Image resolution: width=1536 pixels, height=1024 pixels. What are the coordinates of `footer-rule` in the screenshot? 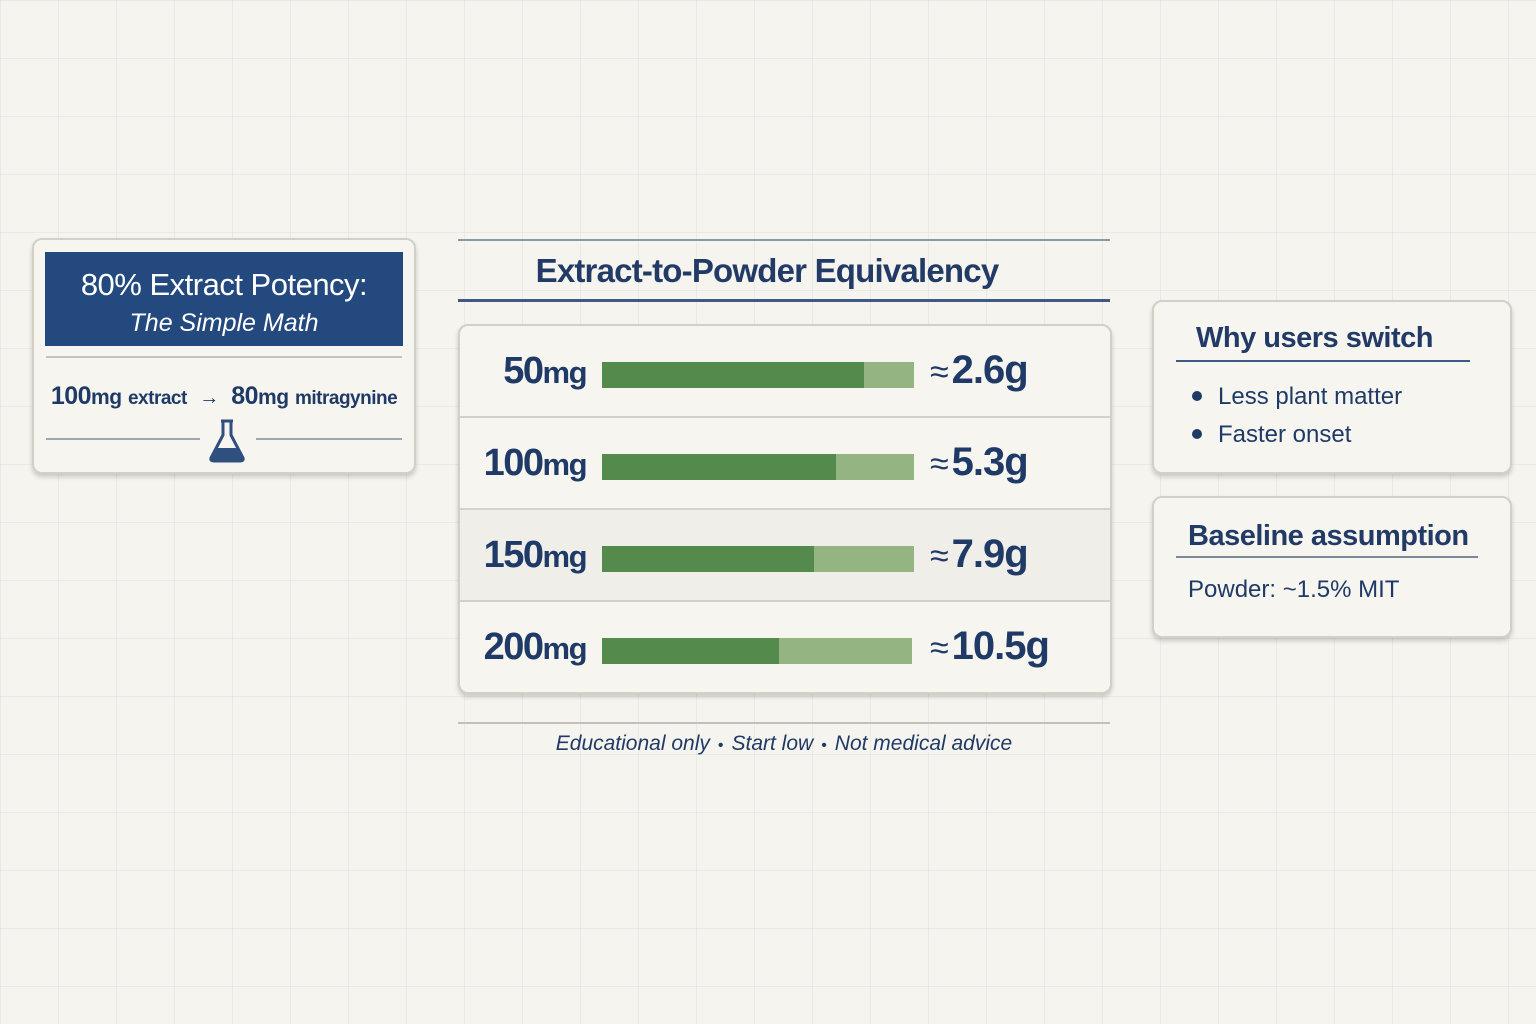 It's located at (784, 723).